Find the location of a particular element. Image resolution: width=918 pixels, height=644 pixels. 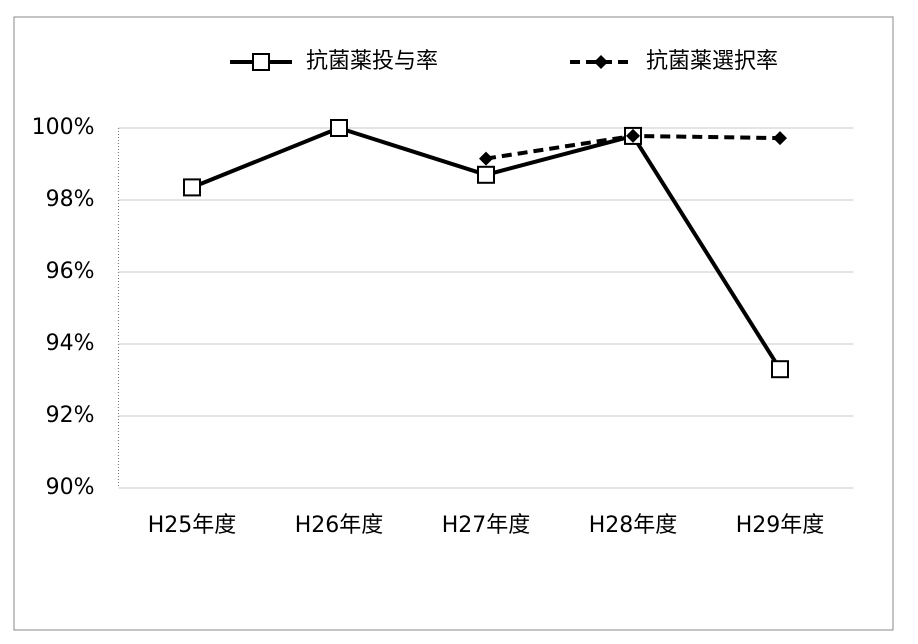

y-tick-label: 90% is located at coordinates (70, 487).